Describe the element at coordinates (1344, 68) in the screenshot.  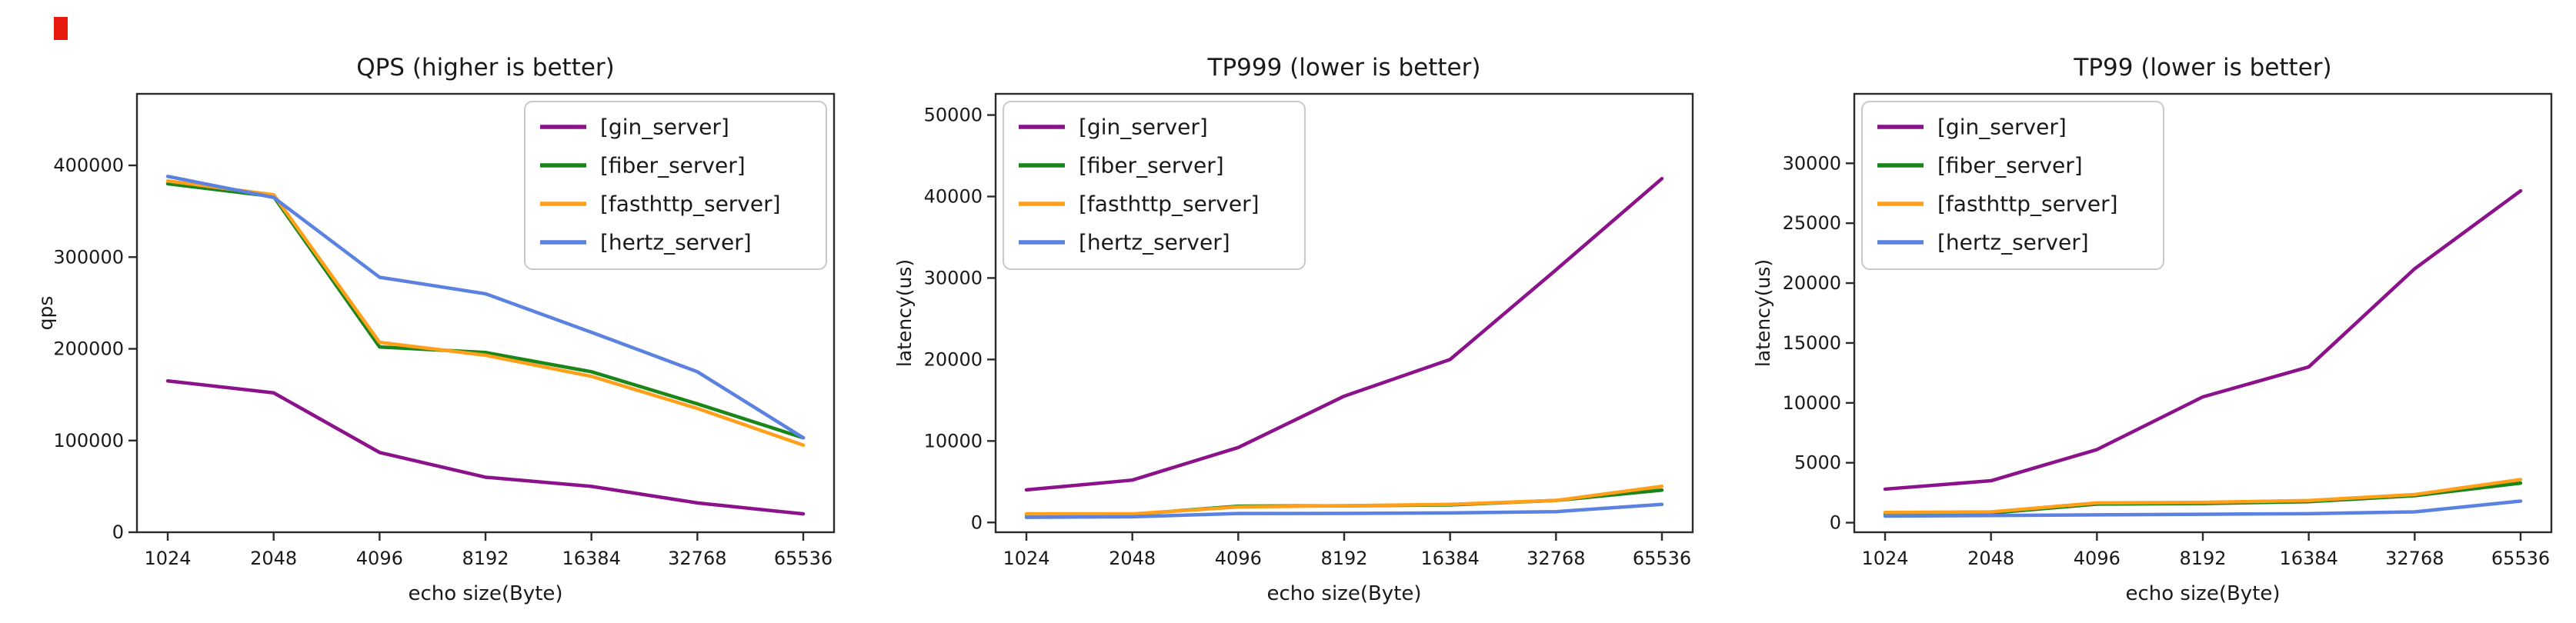
I see `chart-title: TP999 (lower is better)` at that location.